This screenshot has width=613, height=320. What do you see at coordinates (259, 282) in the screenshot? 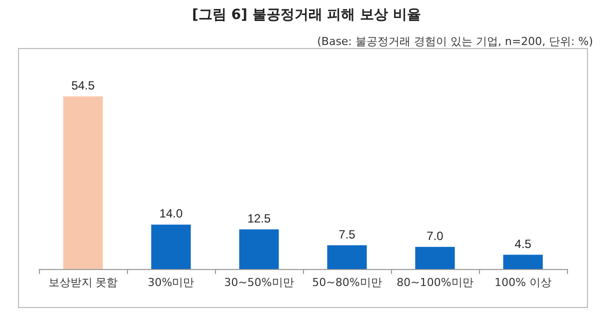
I see `x-tick-label: 30~50%미만` at bounding box center [259, 282].